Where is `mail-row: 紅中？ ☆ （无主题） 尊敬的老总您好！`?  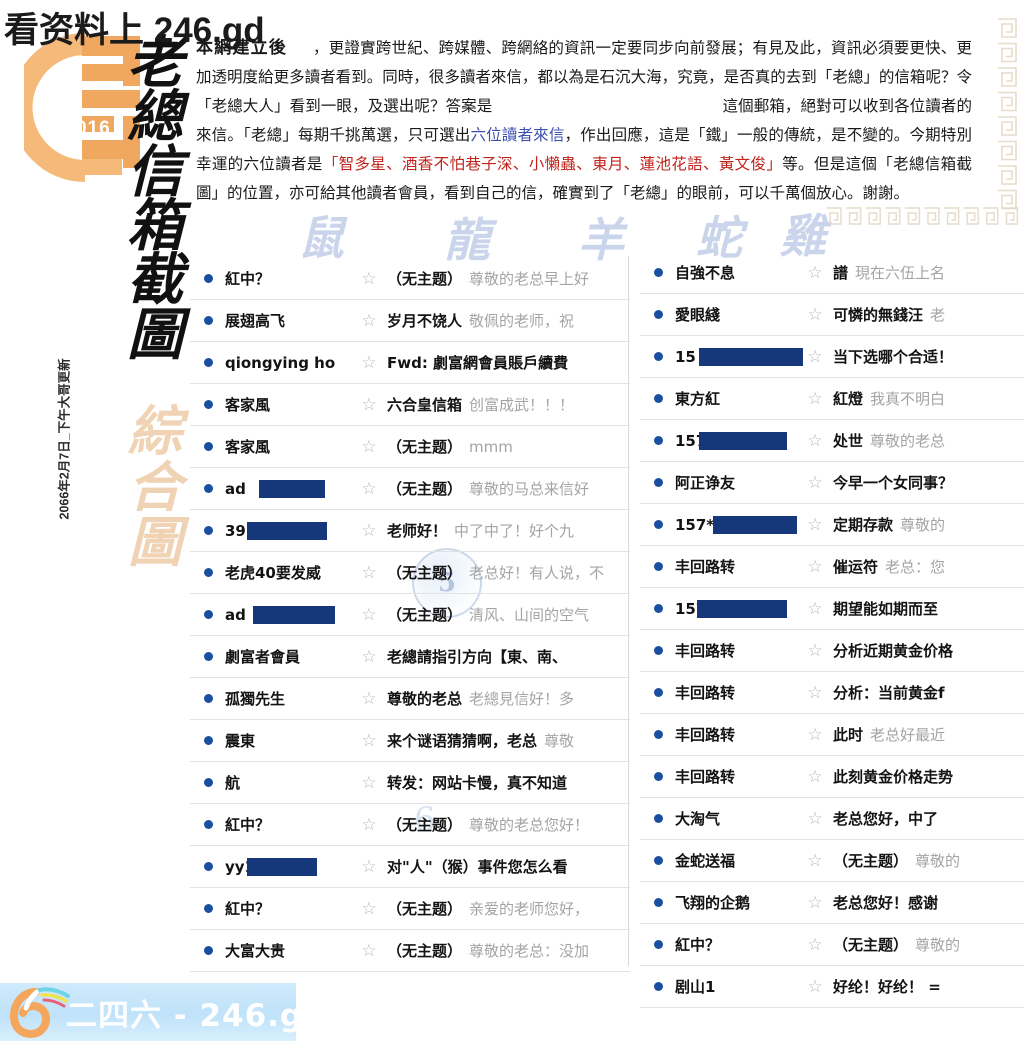 mail-row: 紅中？ ☆ （无主题） 尊敬的老总您好！ is located at coordinates (410, 825).